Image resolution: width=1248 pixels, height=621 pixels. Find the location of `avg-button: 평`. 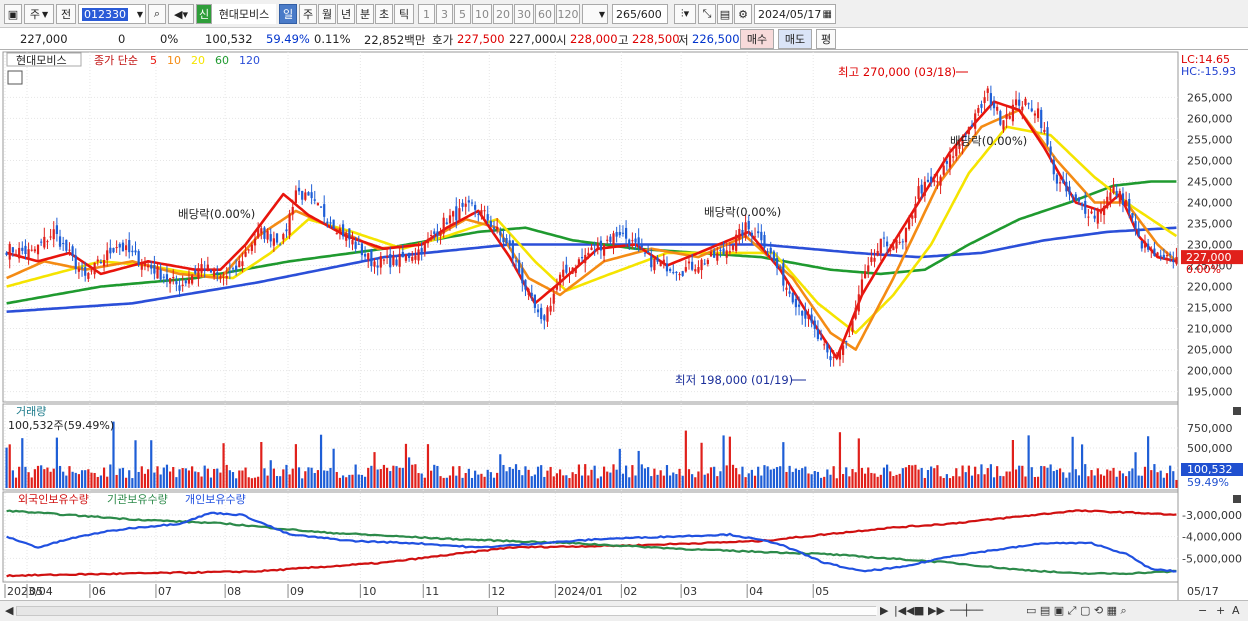

avg-button: 평 is located at coordinates (826, 39).